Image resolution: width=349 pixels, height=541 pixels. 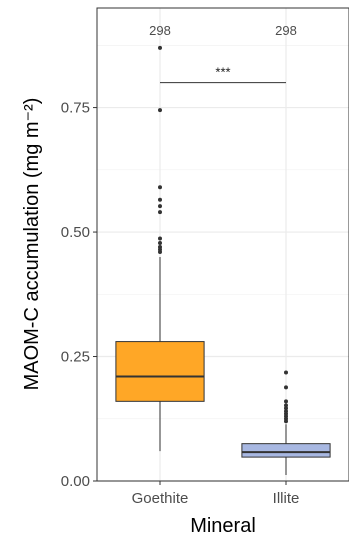 What do you see at coordinates (160, 30) in the screenshot?
I see `count-label-goethite: 298` at bounding box center [160, 30].